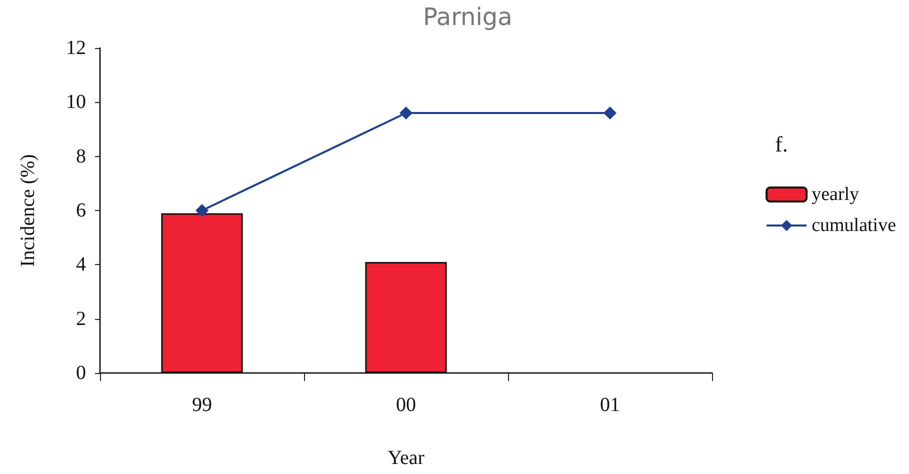 Image resolution: width=909 pixels, height=474 pixels. Describe the element at coordinates (610, 405) in the screenshot. I see `x-tick-label: 01` at that location.